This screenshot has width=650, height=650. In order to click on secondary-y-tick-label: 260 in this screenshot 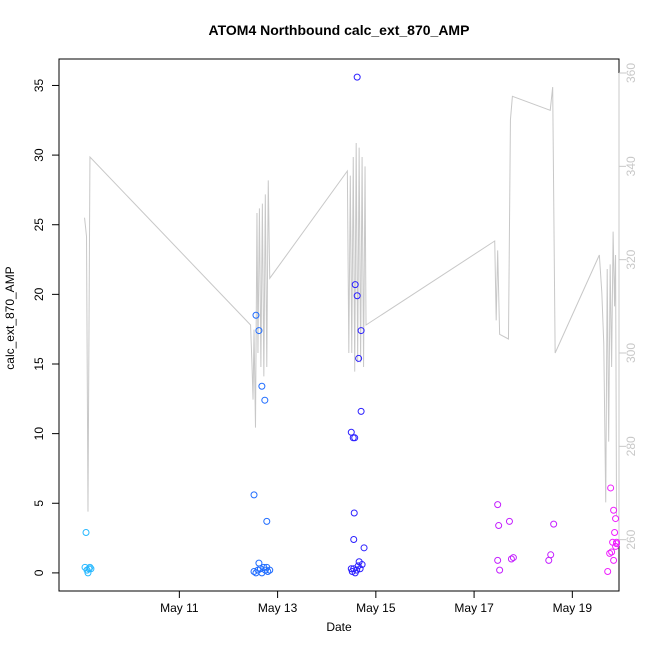, I will do `click(631, 539)`.